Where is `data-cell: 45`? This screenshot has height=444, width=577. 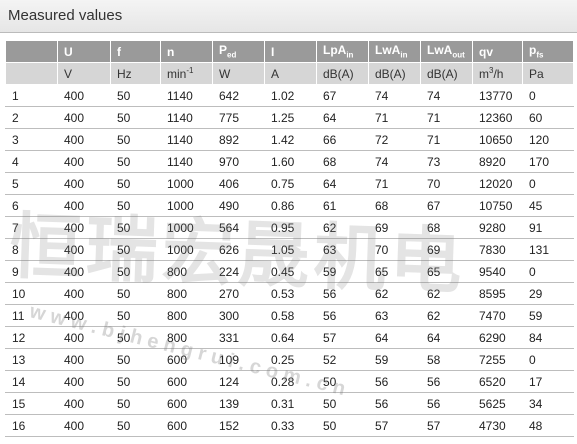 data-cell: 45 is located at coordinates (548, 205).